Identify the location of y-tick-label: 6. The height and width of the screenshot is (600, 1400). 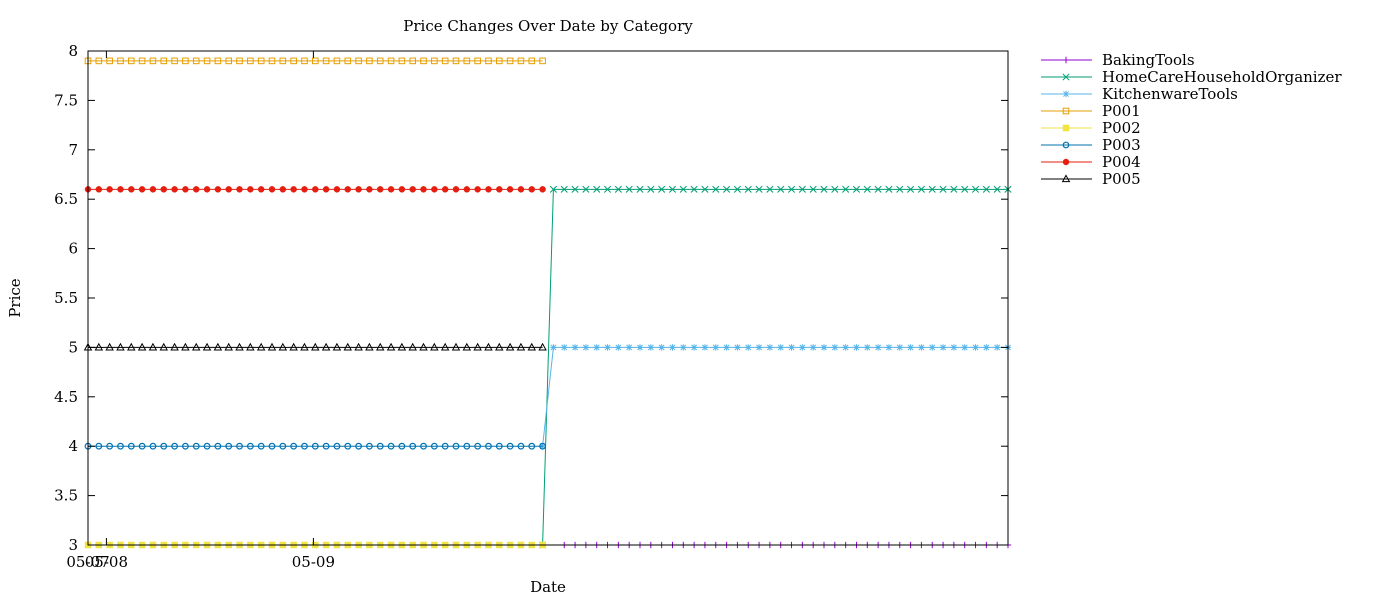
(73, 249).